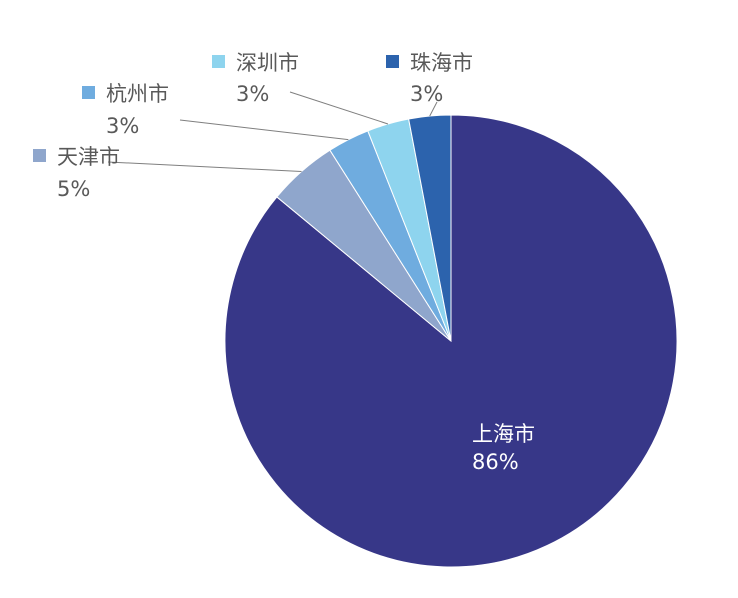  Describe the element at coordinates (122, 126) in the screenshot. I see `label-hangzhou-percent: 3%` at that location.